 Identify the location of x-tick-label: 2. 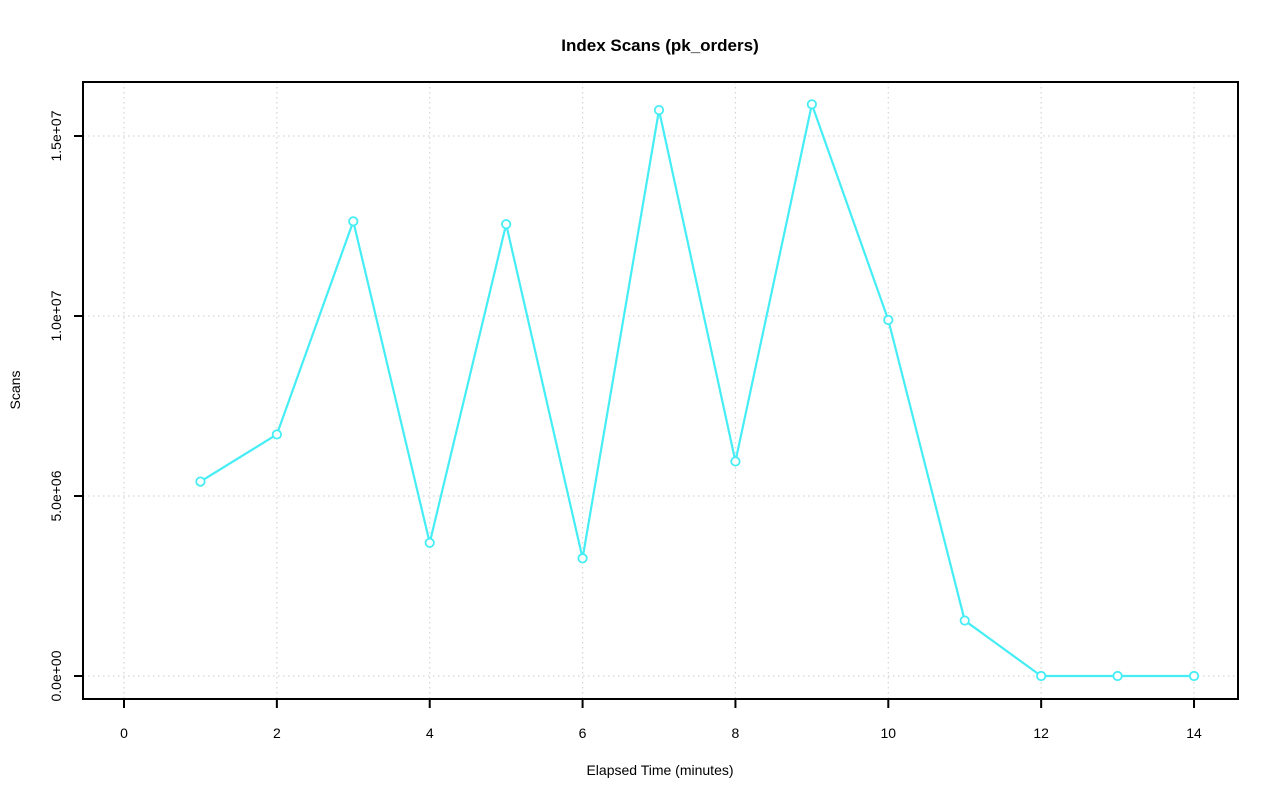
(277, 733).